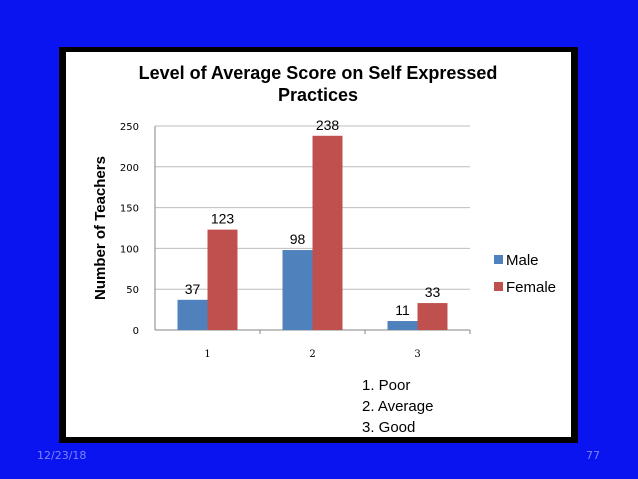 The width and height of the screenshot is (638, 479). Describe the element at coordinates (417, 354) in the screenshot. I see `x-tick-label: 3` at that location.